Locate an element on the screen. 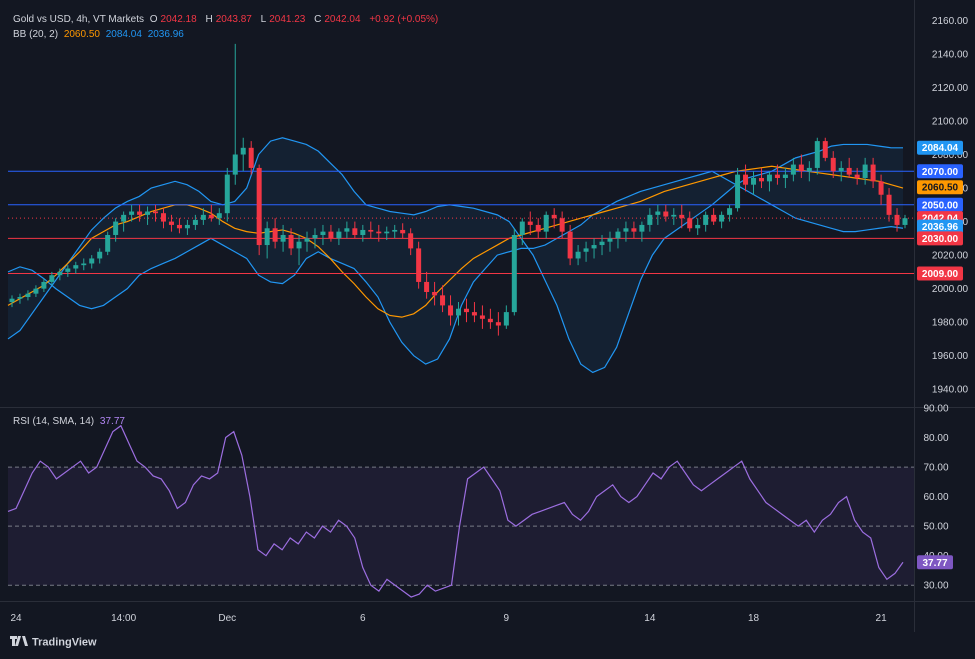 The width and height of the screenshot is (975, 659). time-tick: 9 is located at coordinates (507, 618).